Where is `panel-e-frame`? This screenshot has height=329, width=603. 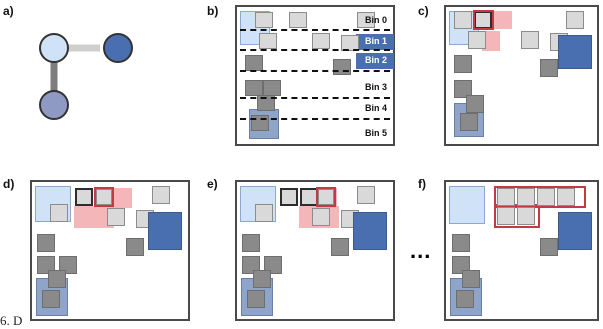 panel-e-frame is located at coordinates (315, 250).